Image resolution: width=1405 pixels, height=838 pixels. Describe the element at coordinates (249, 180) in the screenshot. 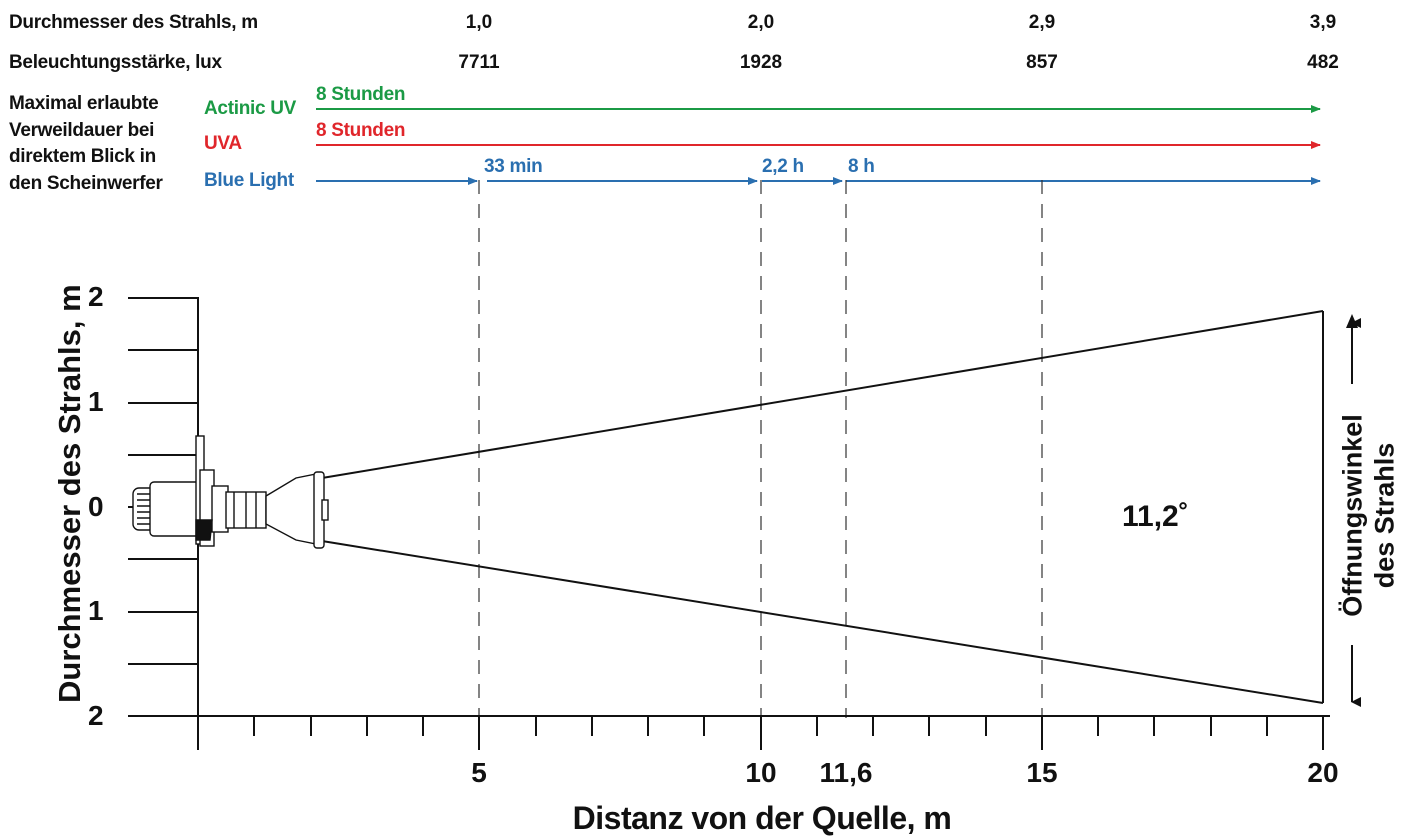

I see `blue-light-label: Blue Light` at that location.